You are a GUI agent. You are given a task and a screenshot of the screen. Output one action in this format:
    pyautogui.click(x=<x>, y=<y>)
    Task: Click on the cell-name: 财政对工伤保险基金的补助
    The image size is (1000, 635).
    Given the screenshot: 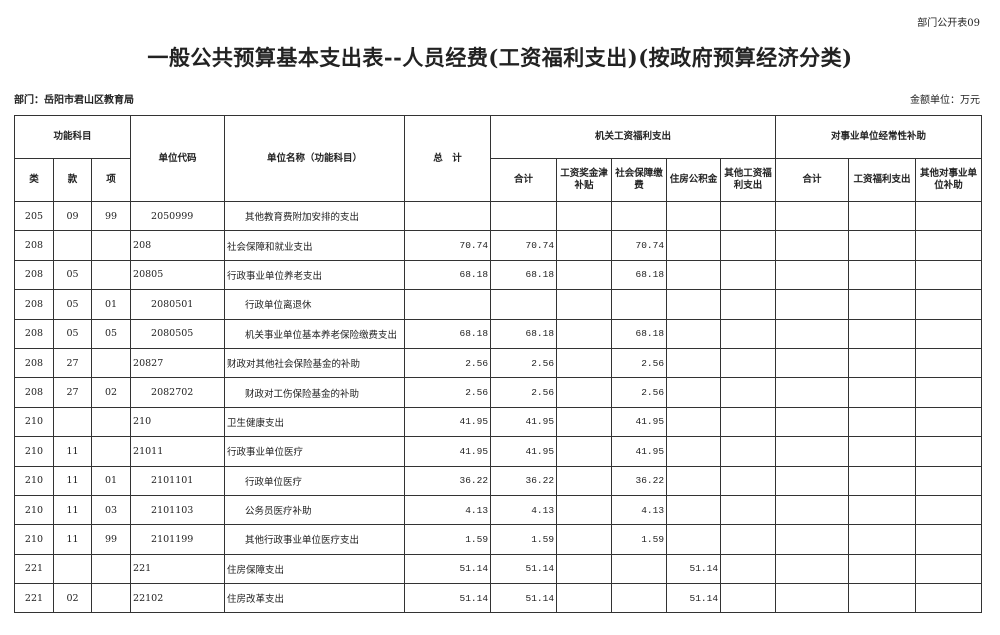 What is the action you would take?
    pyautogui.click(x=315, y=392)
    